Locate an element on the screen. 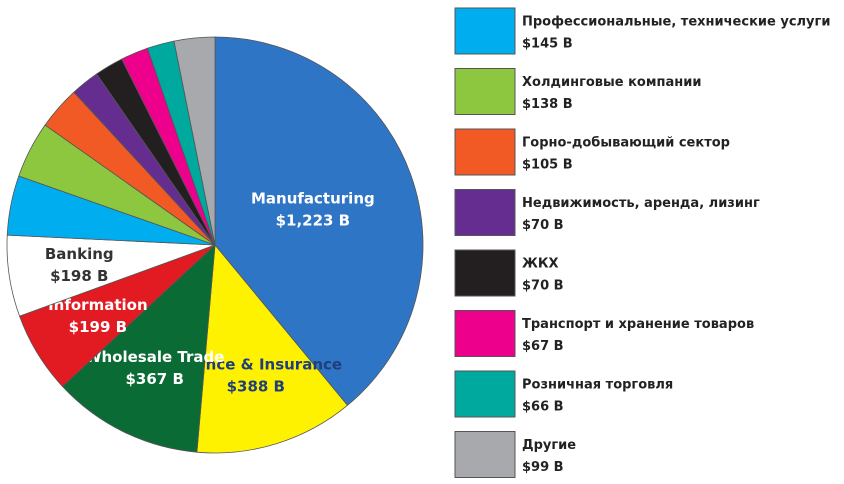 This screenshot has width=844, height=484. legend-name: Холдинговые компании is located at coordinates (611, 82).